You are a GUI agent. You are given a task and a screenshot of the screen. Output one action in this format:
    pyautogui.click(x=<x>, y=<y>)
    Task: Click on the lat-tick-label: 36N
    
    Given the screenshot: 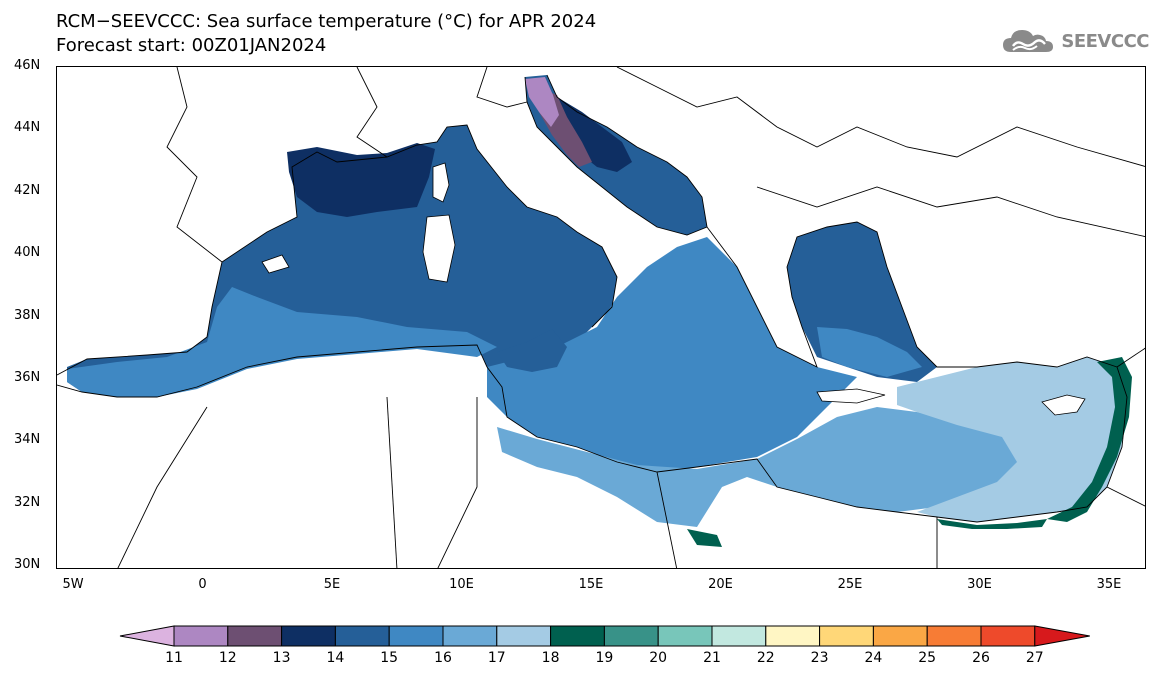 What is the action you would take?
    pyautogui.click(x=27, y=377)
    